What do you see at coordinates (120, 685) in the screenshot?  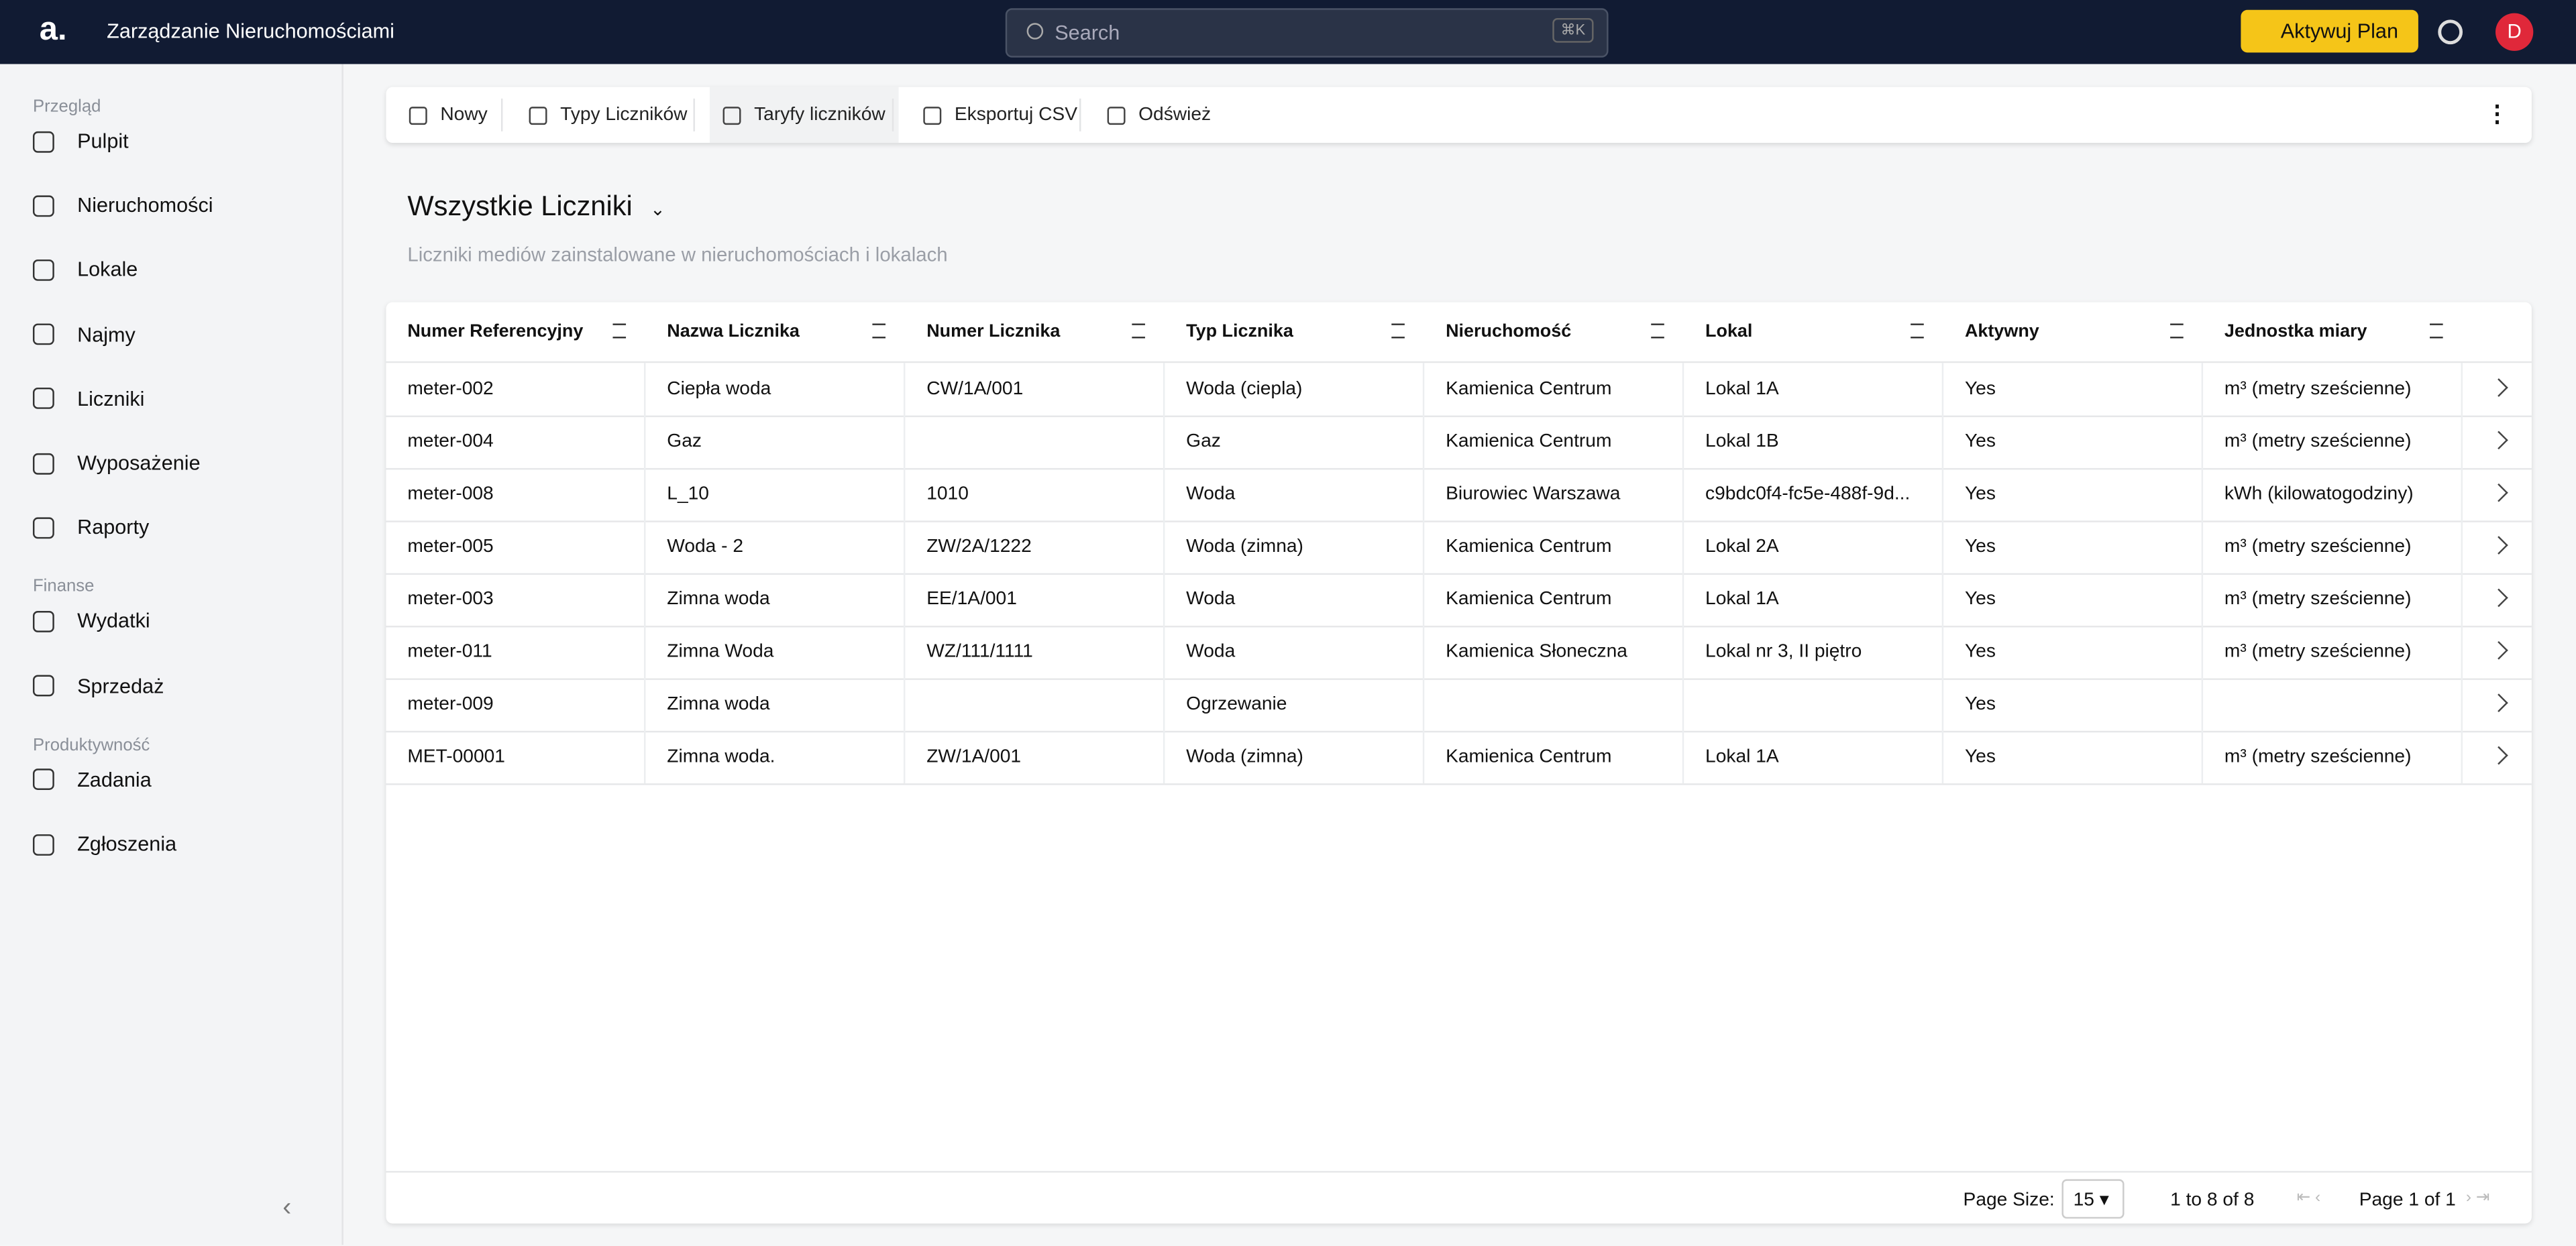 I see `nav-label: Sprzedaż` at bounding box center [120, 685].